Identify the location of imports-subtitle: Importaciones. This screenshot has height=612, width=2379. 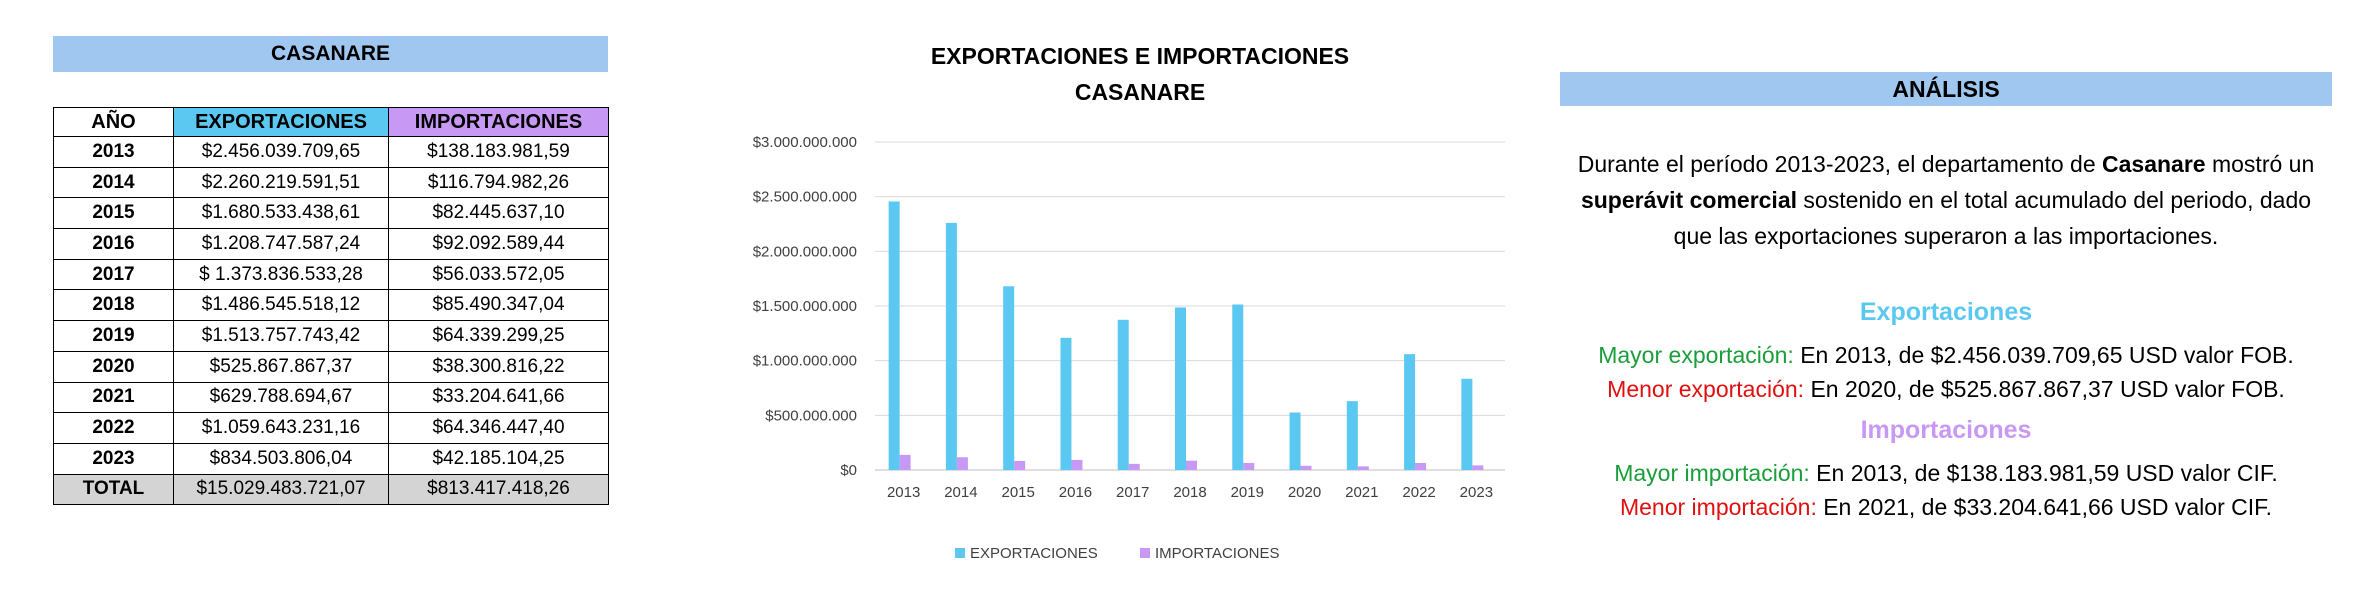
(1946, 430).